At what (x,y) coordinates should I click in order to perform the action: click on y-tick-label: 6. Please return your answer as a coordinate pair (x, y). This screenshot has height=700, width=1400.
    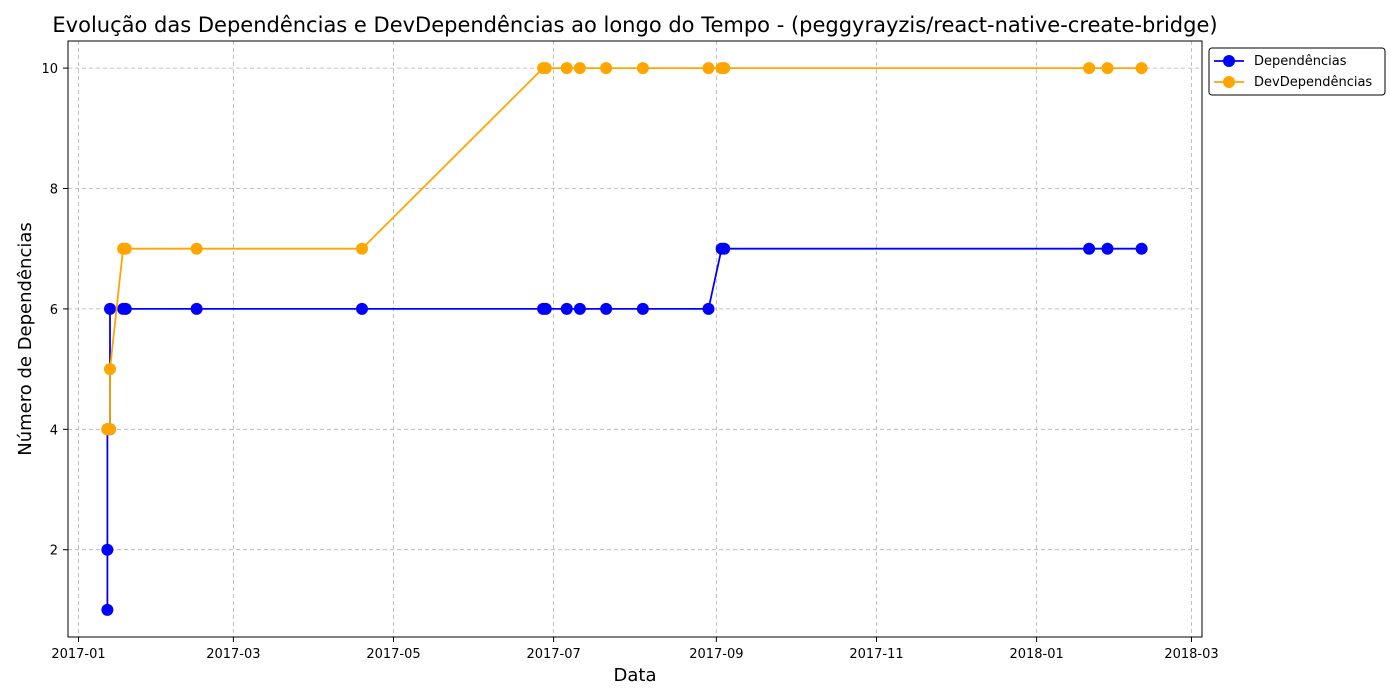
    Looking at the image, I should click on (54, 310).